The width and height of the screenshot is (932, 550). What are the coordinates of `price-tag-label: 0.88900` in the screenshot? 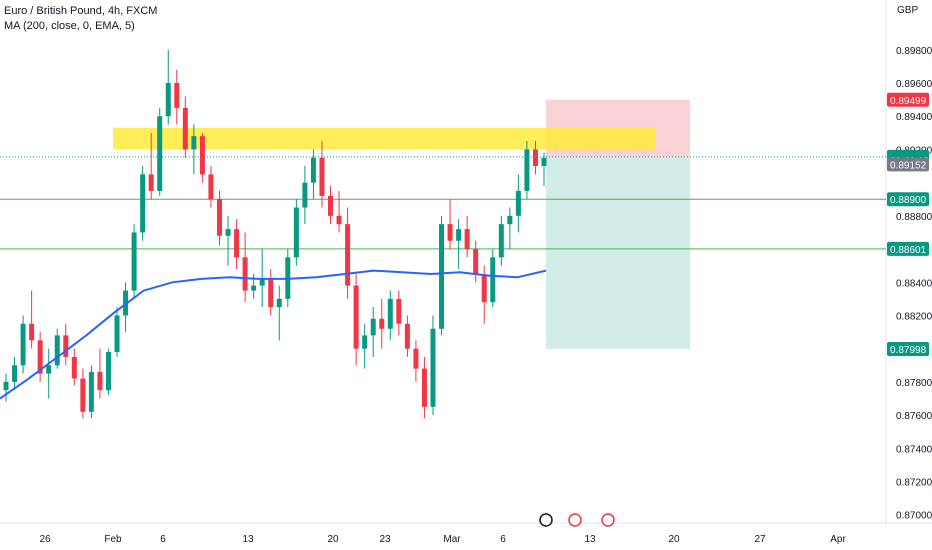 It's located at (908, 200).